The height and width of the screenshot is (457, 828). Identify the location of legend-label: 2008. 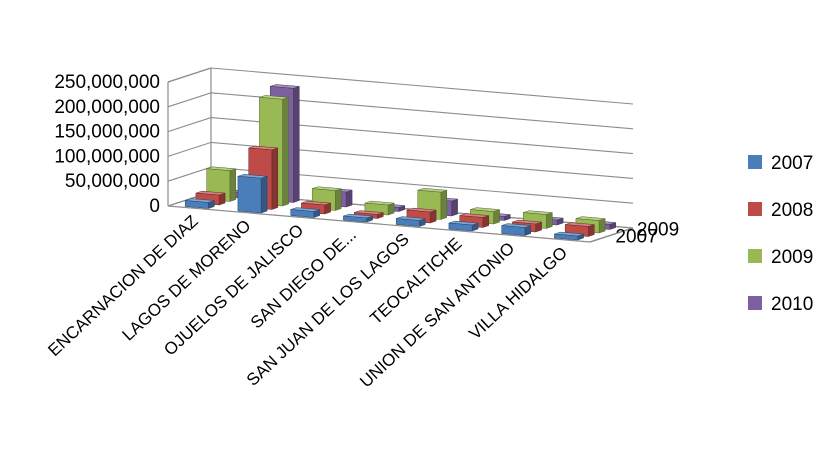
(792, 210).